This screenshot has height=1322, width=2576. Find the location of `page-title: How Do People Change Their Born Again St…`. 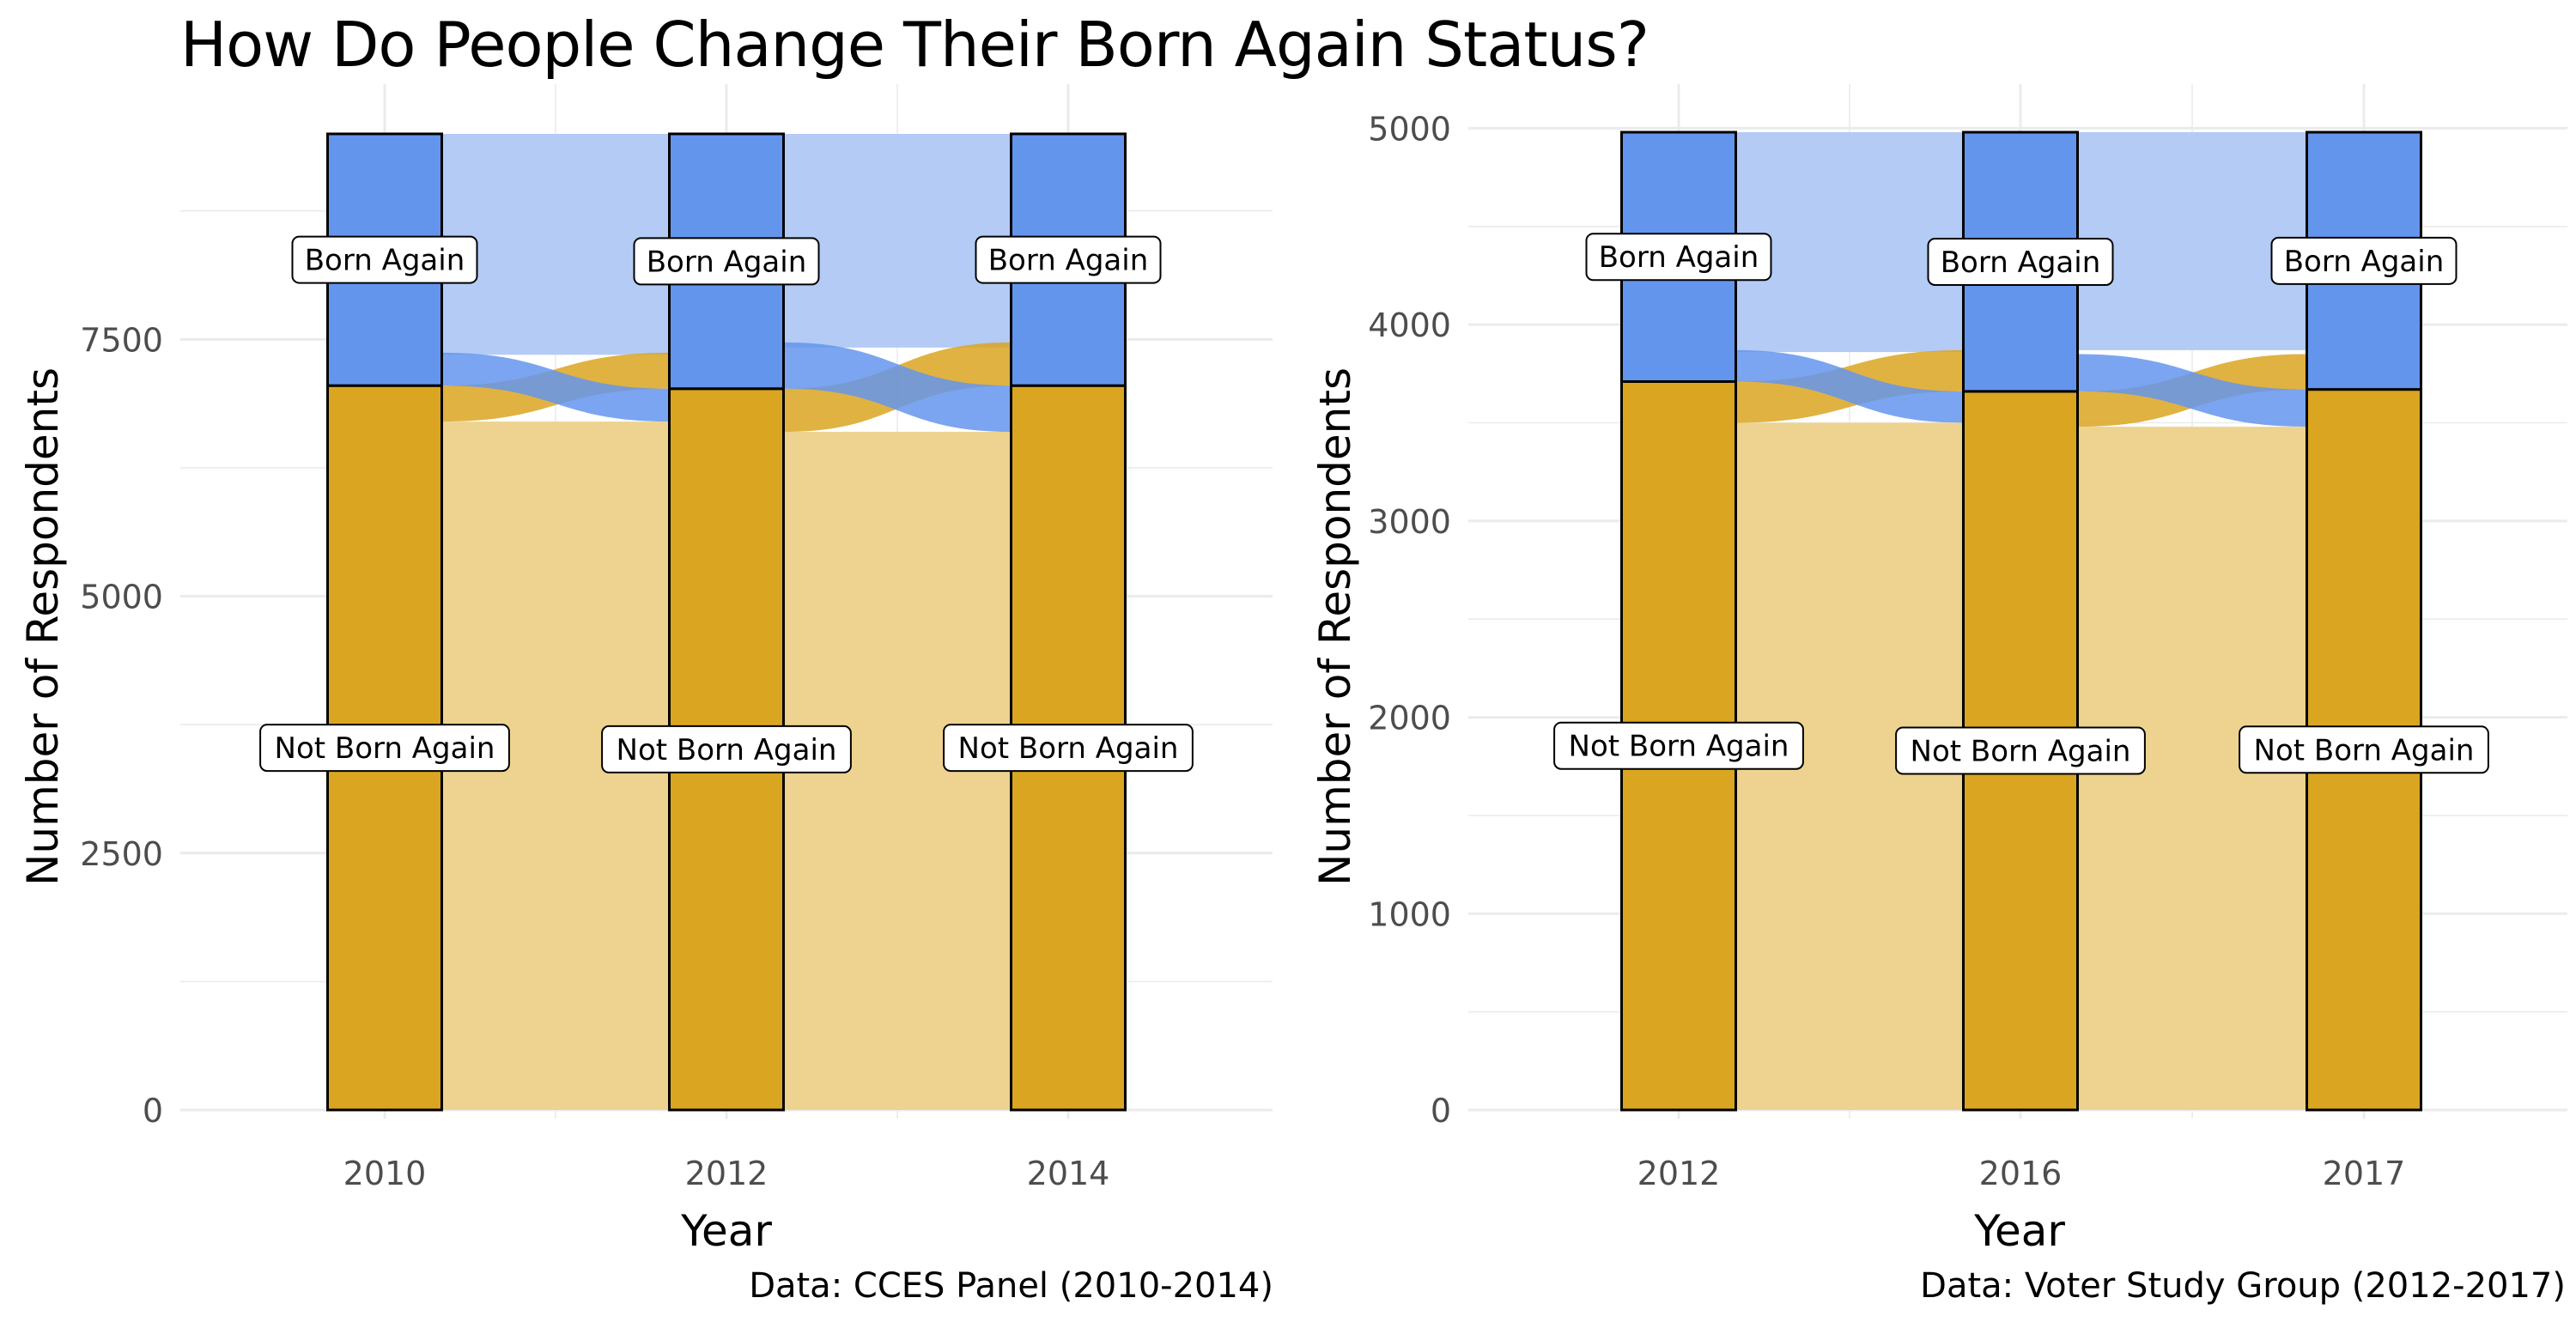

page-title: How Do People Change Their Born Again St… is located at coordinates (914, 45).